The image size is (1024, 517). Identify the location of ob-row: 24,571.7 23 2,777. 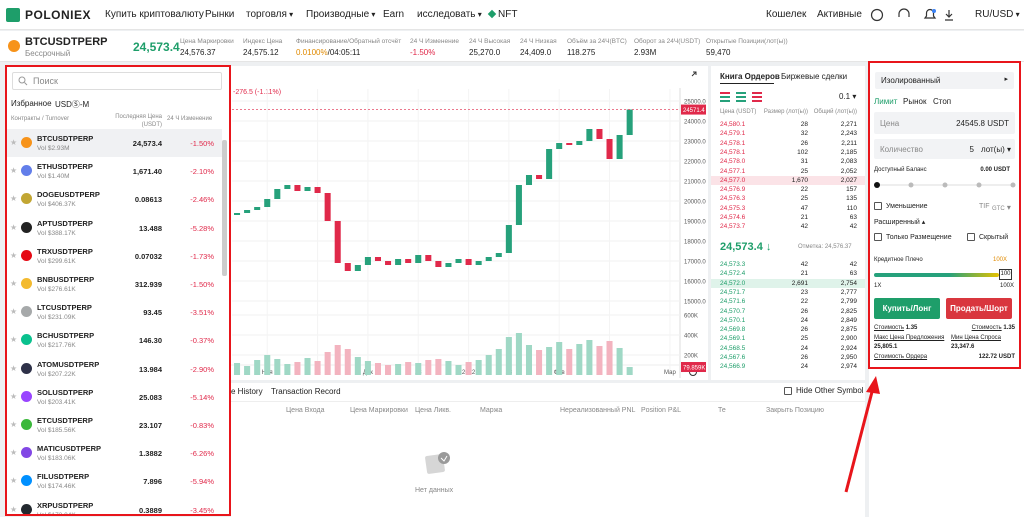
(788, 292).